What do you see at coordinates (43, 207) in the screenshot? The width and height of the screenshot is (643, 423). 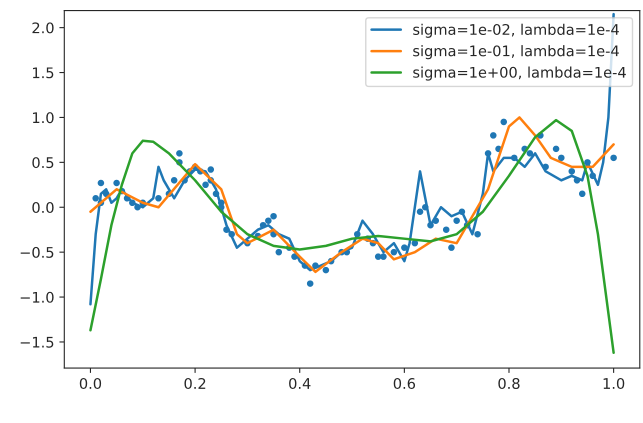 I see `y-tick-label: 0.0` at bounding box center [43, 207].